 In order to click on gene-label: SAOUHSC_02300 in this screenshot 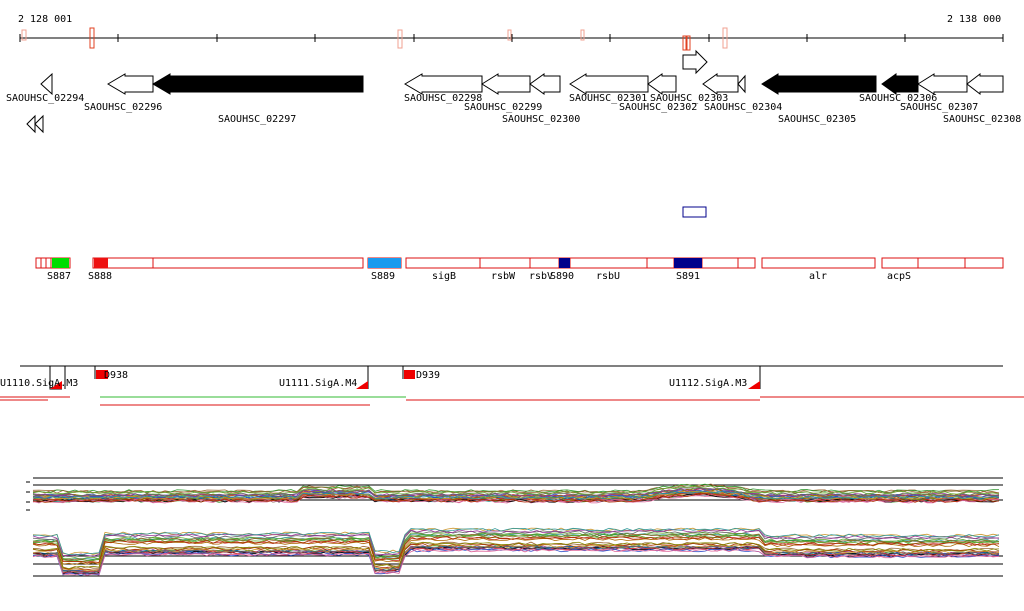, I will do `click(541, 119)`.